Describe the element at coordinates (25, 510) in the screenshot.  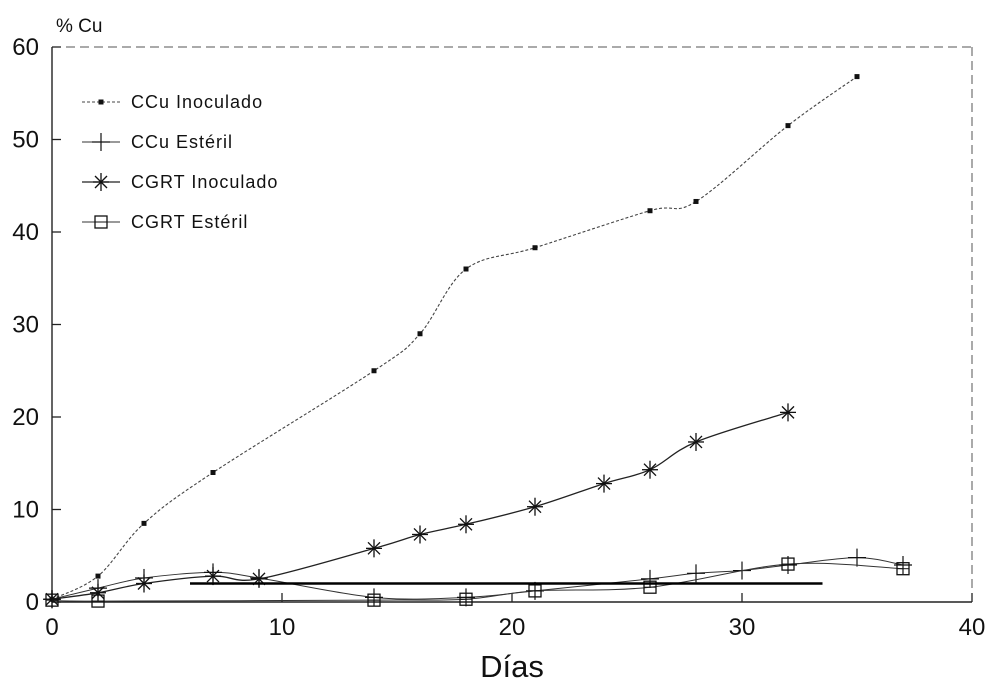
I see `y-tick-label: 10` at that location.